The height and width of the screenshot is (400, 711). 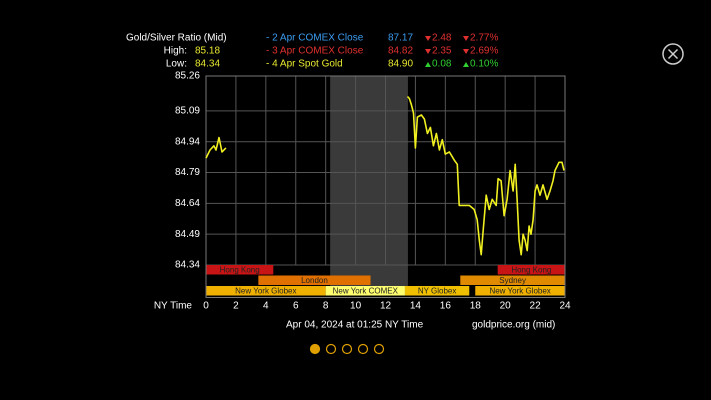 What do you see at coordinates (187, 172) in the screenshot?
I see `y-tick-label: 84.79` at bounding box center [187, 172].